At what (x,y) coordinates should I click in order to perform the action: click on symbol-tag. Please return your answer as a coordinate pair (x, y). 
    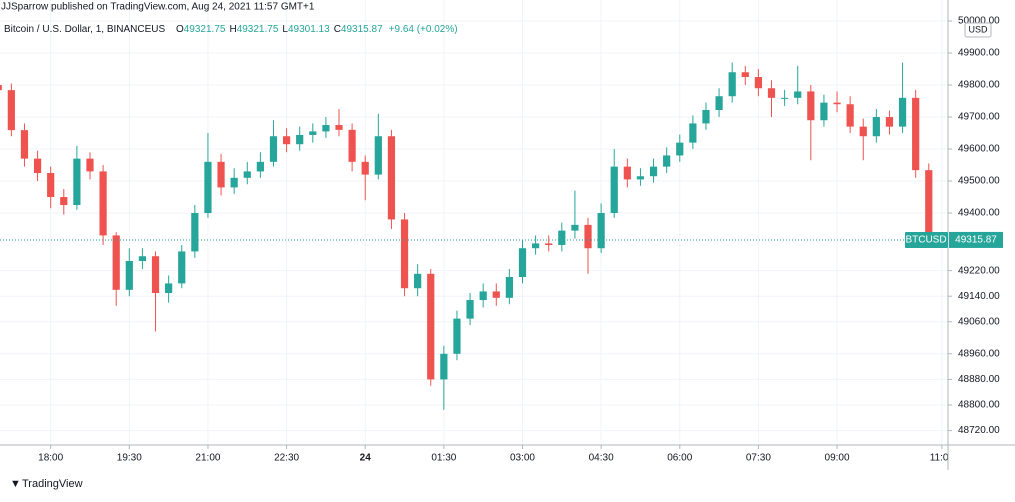
    Looking at the image, I should click on (926, 239).